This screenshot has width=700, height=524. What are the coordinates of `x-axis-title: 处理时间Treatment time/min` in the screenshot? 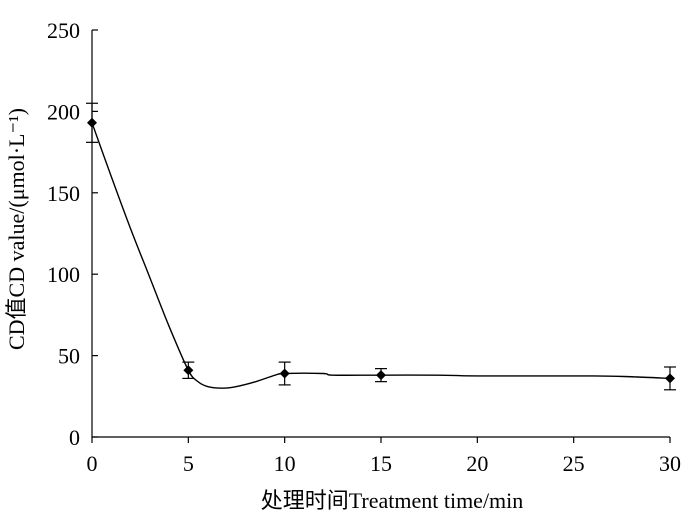 It's located at (392, 500).